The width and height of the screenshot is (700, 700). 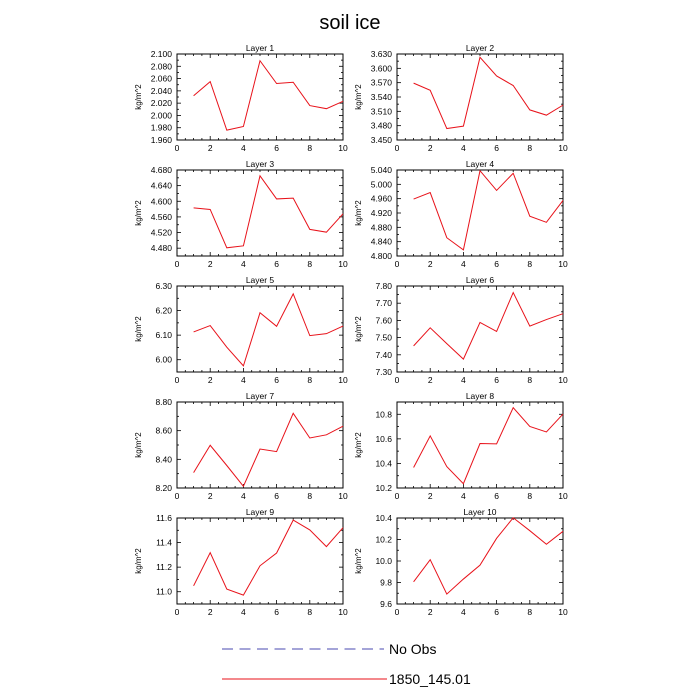 I want to click on panel-10-xtick-label: 0, so click(x=397, y=612).